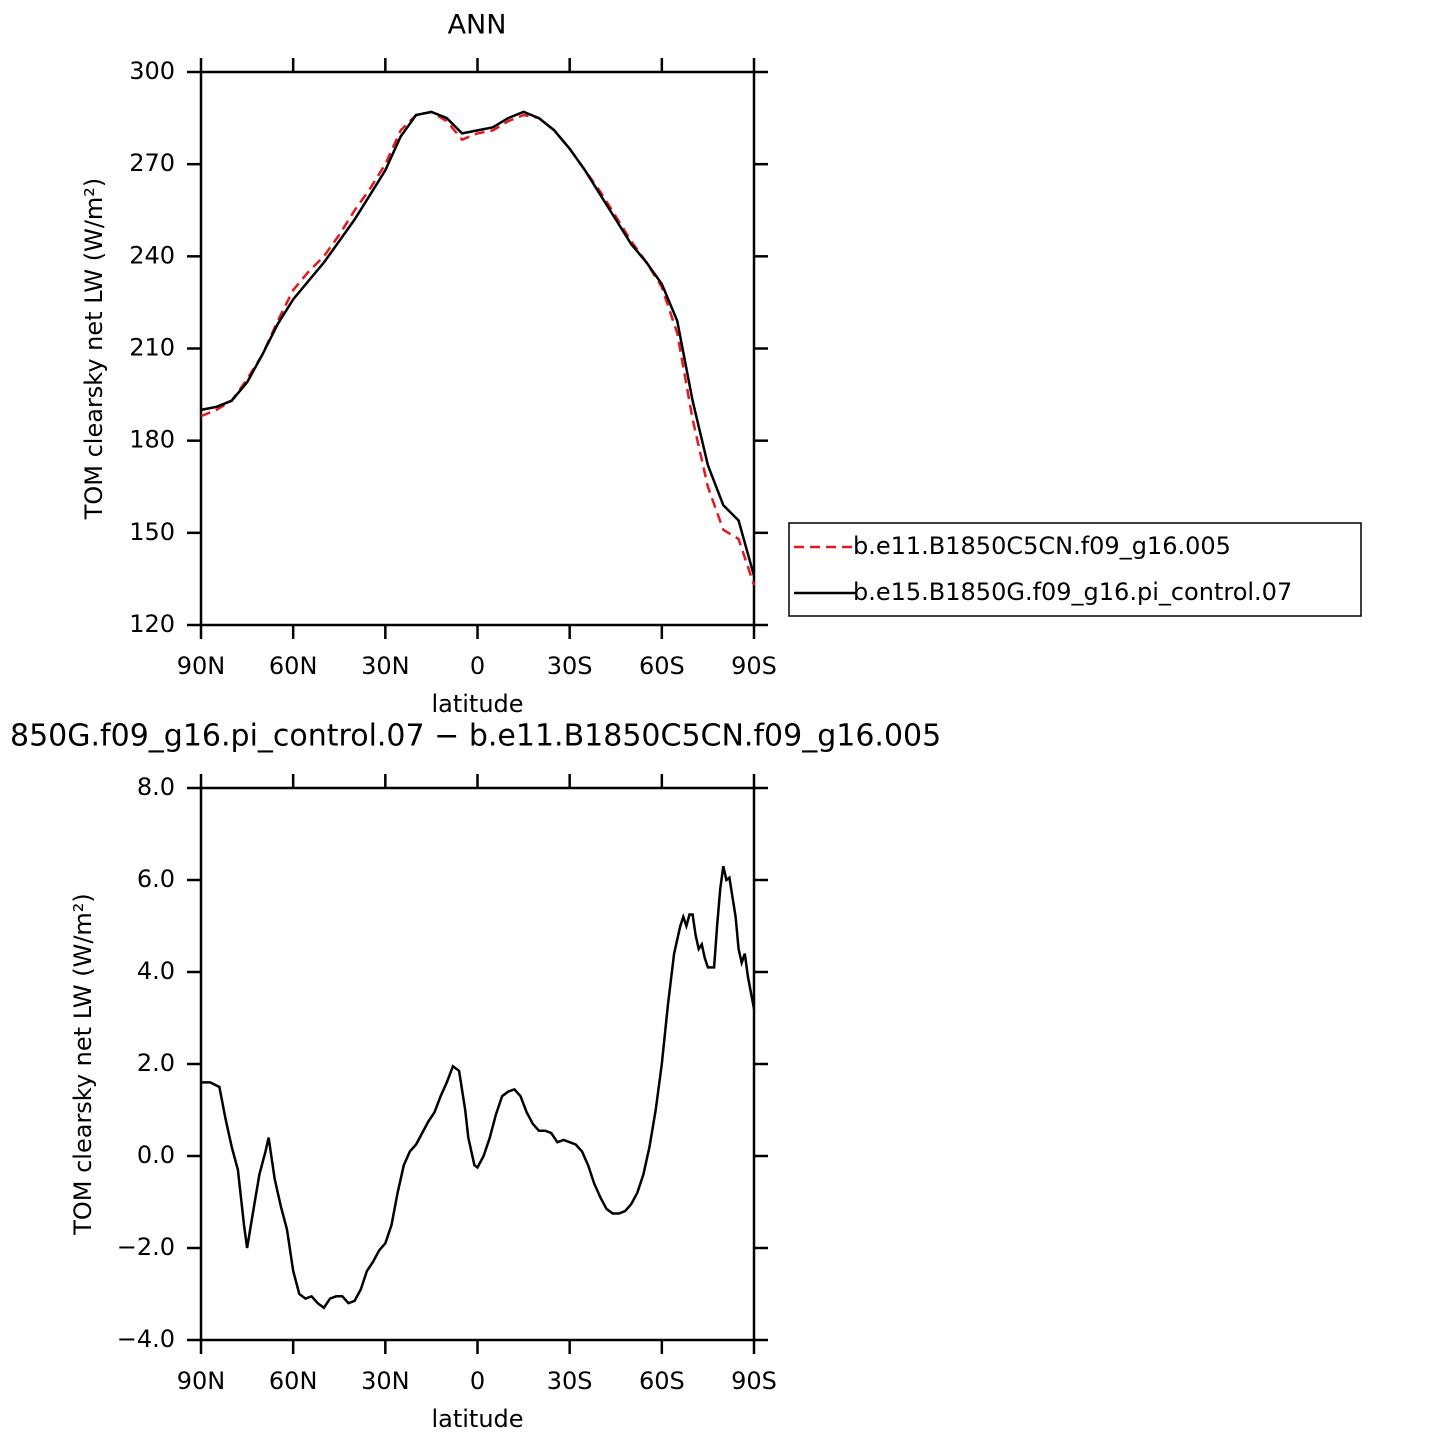  Describe the element at coordinates (1075, 569) in the screenshot. I see `legend-box` at that location.